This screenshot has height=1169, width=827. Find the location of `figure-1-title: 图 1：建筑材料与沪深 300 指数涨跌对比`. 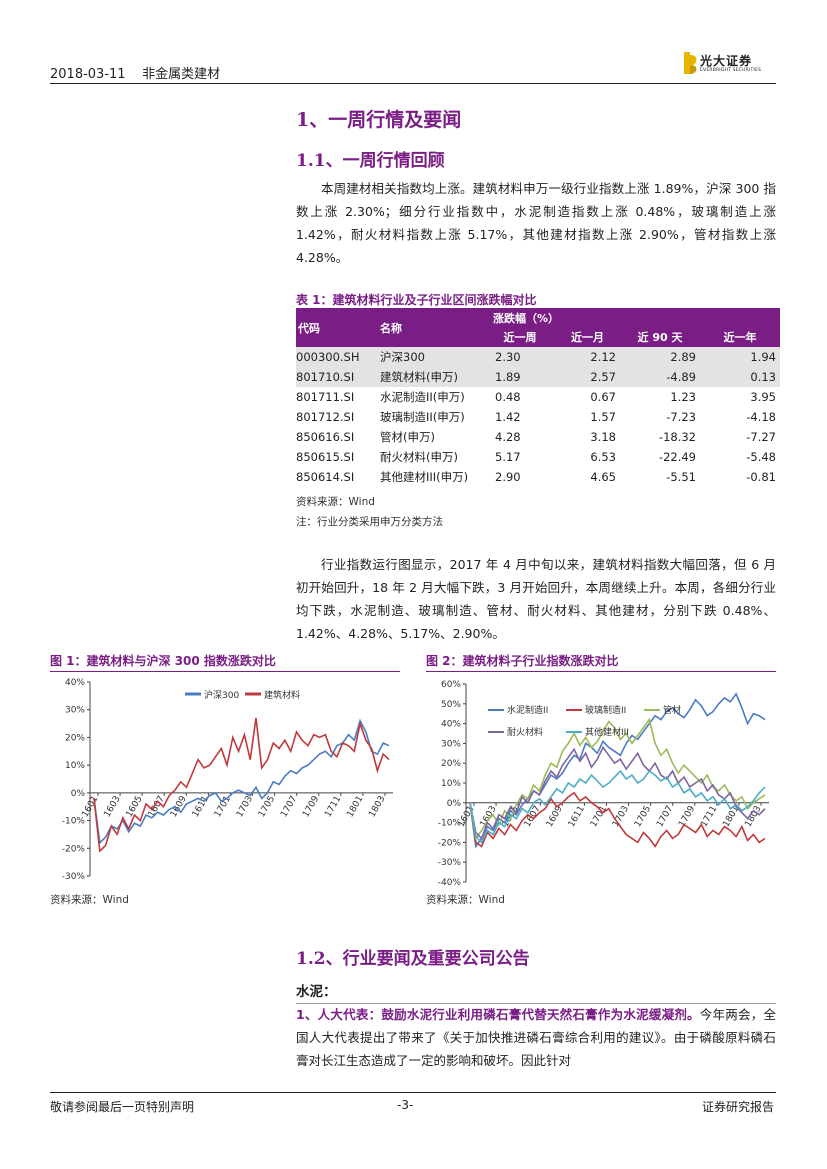

figure-1-title: 图 1：建筑材料与沪深 300 指数涨跌对比 is located at coordinates (163, 661).